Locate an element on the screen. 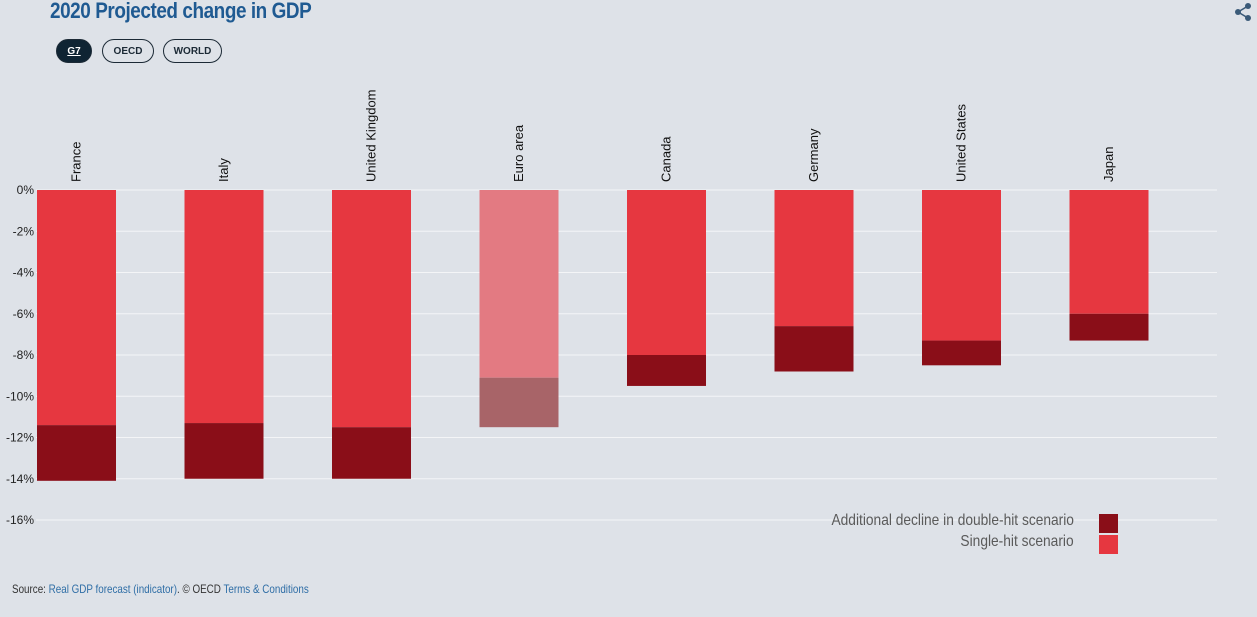 Image resolution: width=1257 pixels, height=617 pixels. legend-label-single-hit: Single-hit scenario is located at coordinates (1017, 541).